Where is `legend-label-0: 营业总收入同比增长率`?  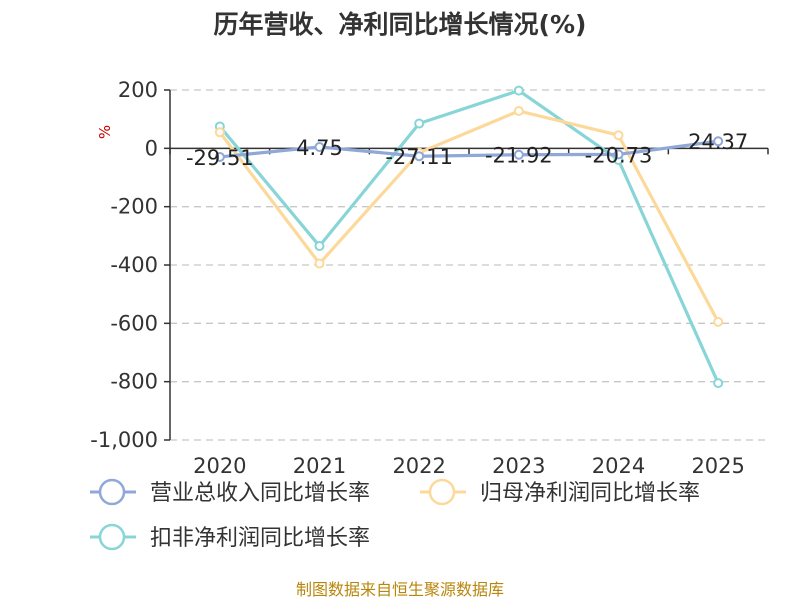
legend-label-0: 营业总收入同比增长率 is located at coordinates (260, 493).